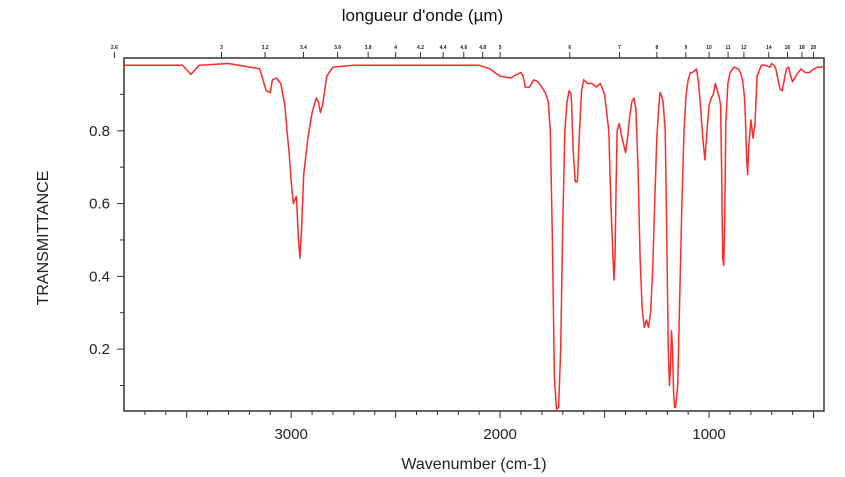 The width and height of the screenshot is (845, 477). What do you see at coordinates (290, 434) in the screenshot?
I see `x-tick-label: 3000` at bounding box center [290, 434].